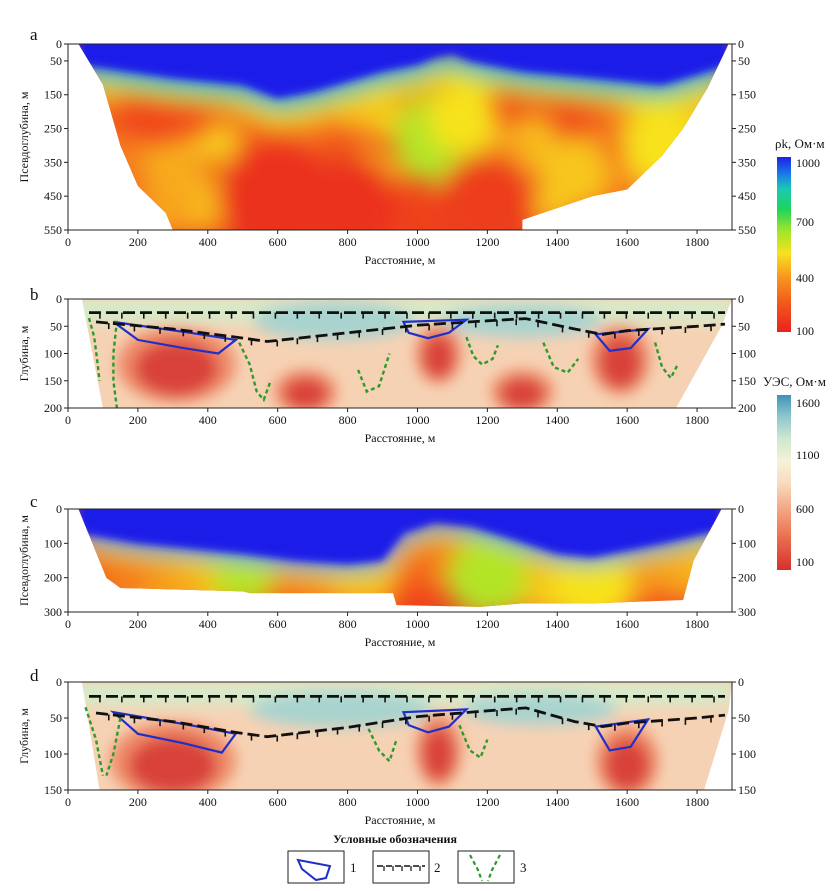  Describe the element at coordinates (402, 868) in the screenshot. I see `legend-symbol-contact-ticks` at that location.